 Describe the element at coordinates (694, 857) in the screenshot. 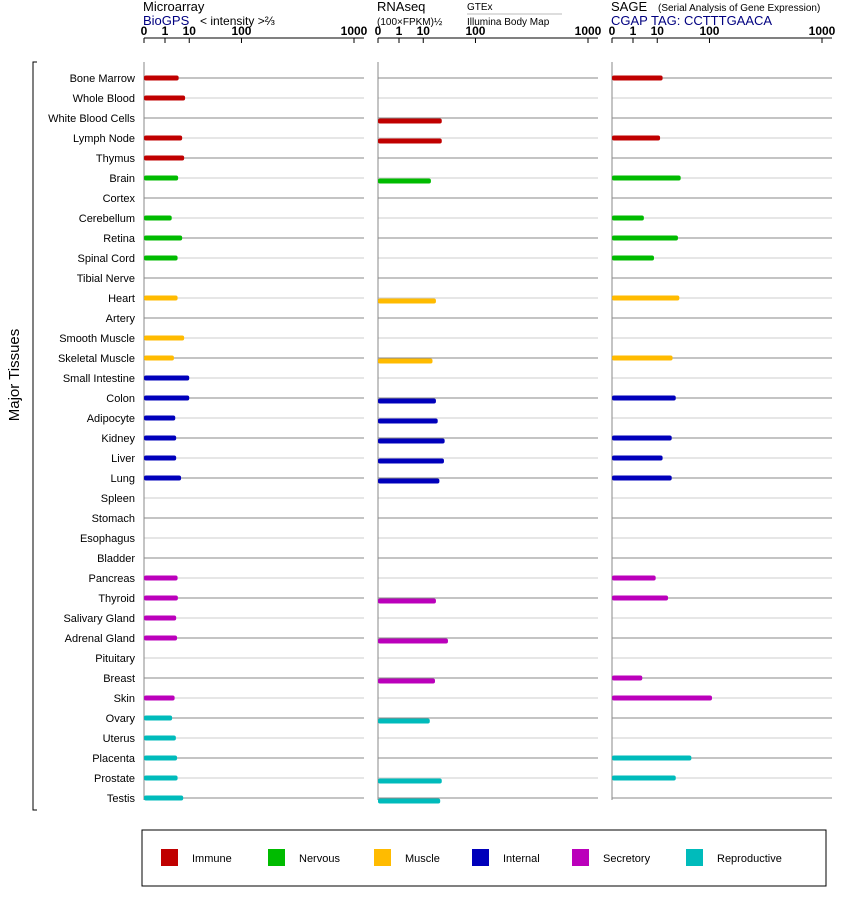

I see `legend-swatch-reproductive` at that location.